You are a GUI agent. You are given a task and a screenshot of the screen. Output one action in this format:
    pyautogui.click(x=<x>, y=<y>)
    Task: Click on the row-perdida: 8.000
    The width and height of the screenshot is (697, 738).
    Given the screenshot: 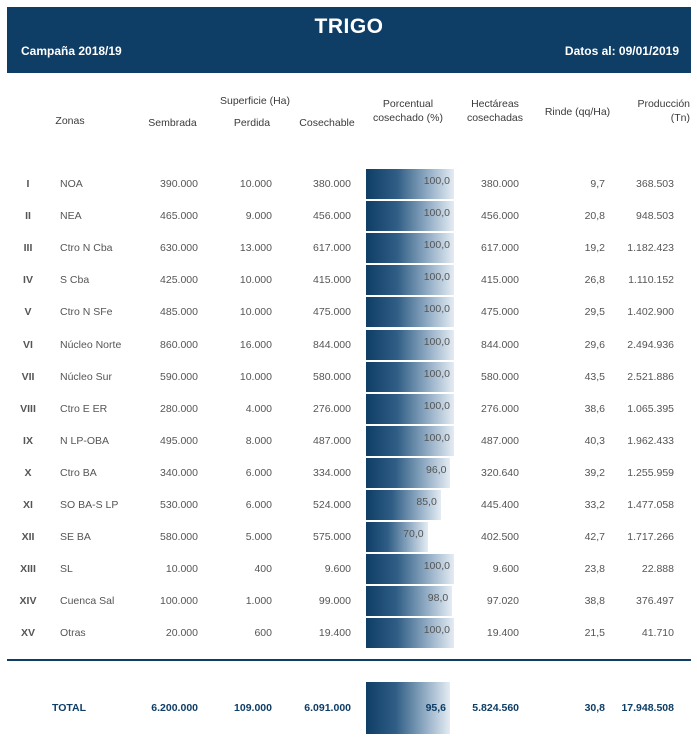 What is the action you would take?
    pyautogui.click(x=258, y=440)
    